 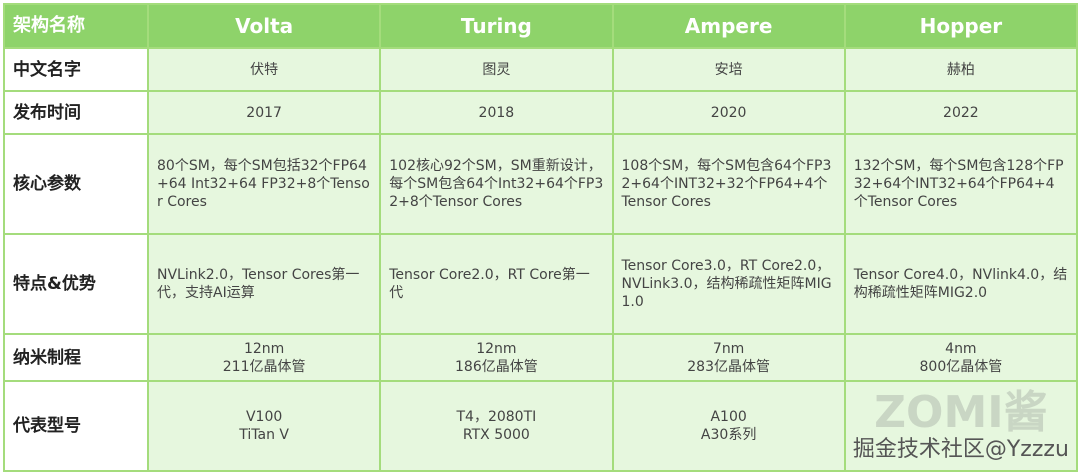 What do you see at coordinates (961, 26) in the screenshot?
I see `header-hopper: Hopper` at bounding box center [961, 26].